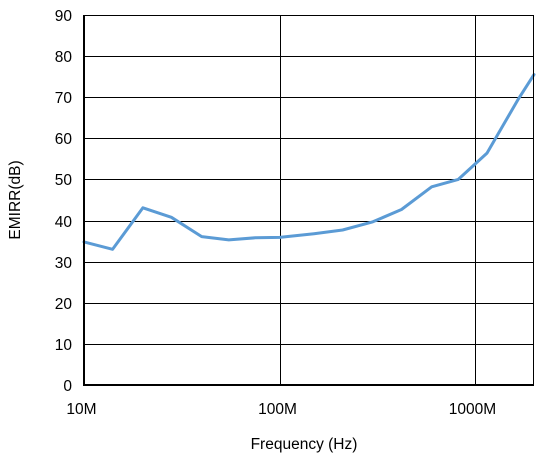 The width and height of the screenshot is (536, 461). I want to click on y-tick-label-30: 30, so click(64, 263).